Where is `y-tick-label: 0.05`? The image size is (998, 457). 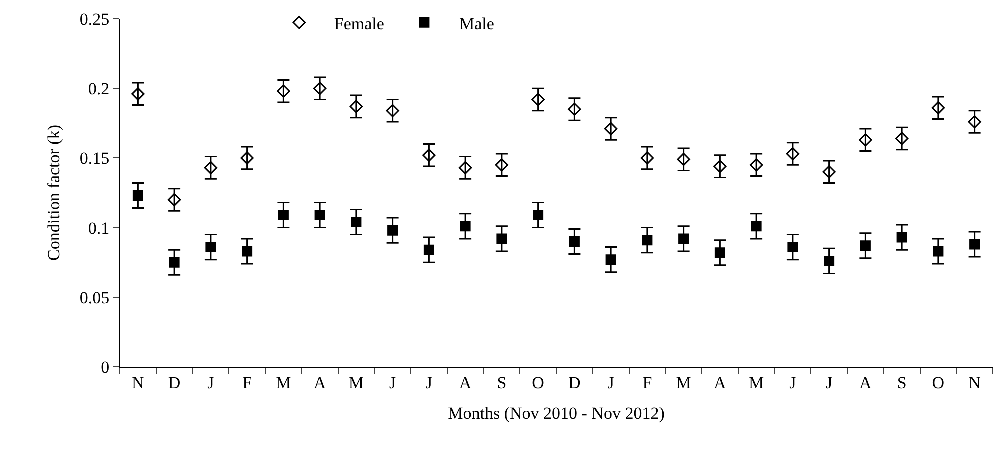 y-tick-label: 0.05 is located at coordinates (95, 298).